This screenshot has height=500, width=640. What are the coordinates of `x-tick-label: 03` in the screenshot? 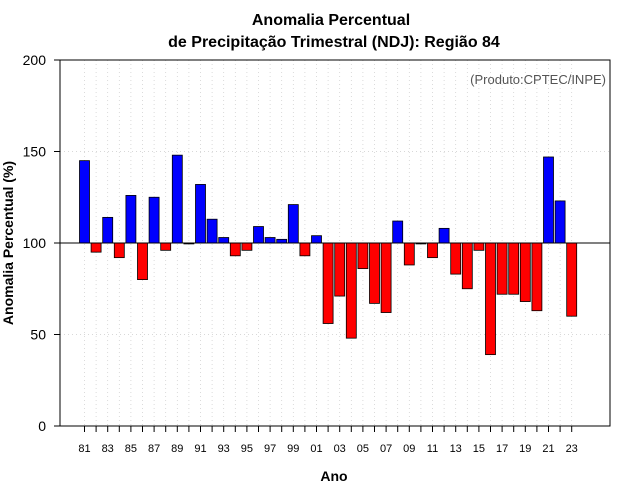 It's located at (340, 449).